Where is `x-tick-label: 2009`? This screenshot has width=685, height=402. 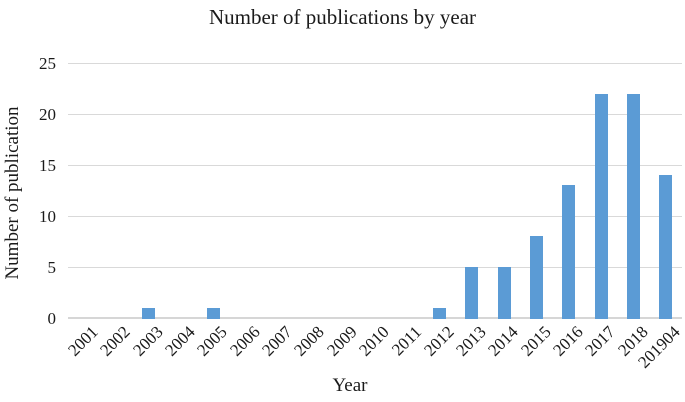 x-tick-label: 2009 is located at coordinates (341, 341).